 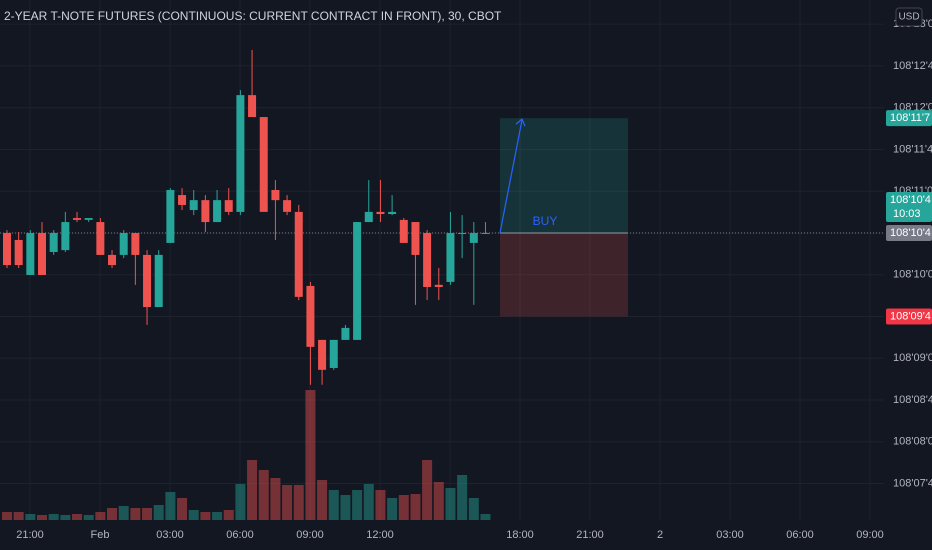 What do you see at coordinates (520, 122) in the screenshot?
I see `arrow-head` at bounding box center [520, 122].